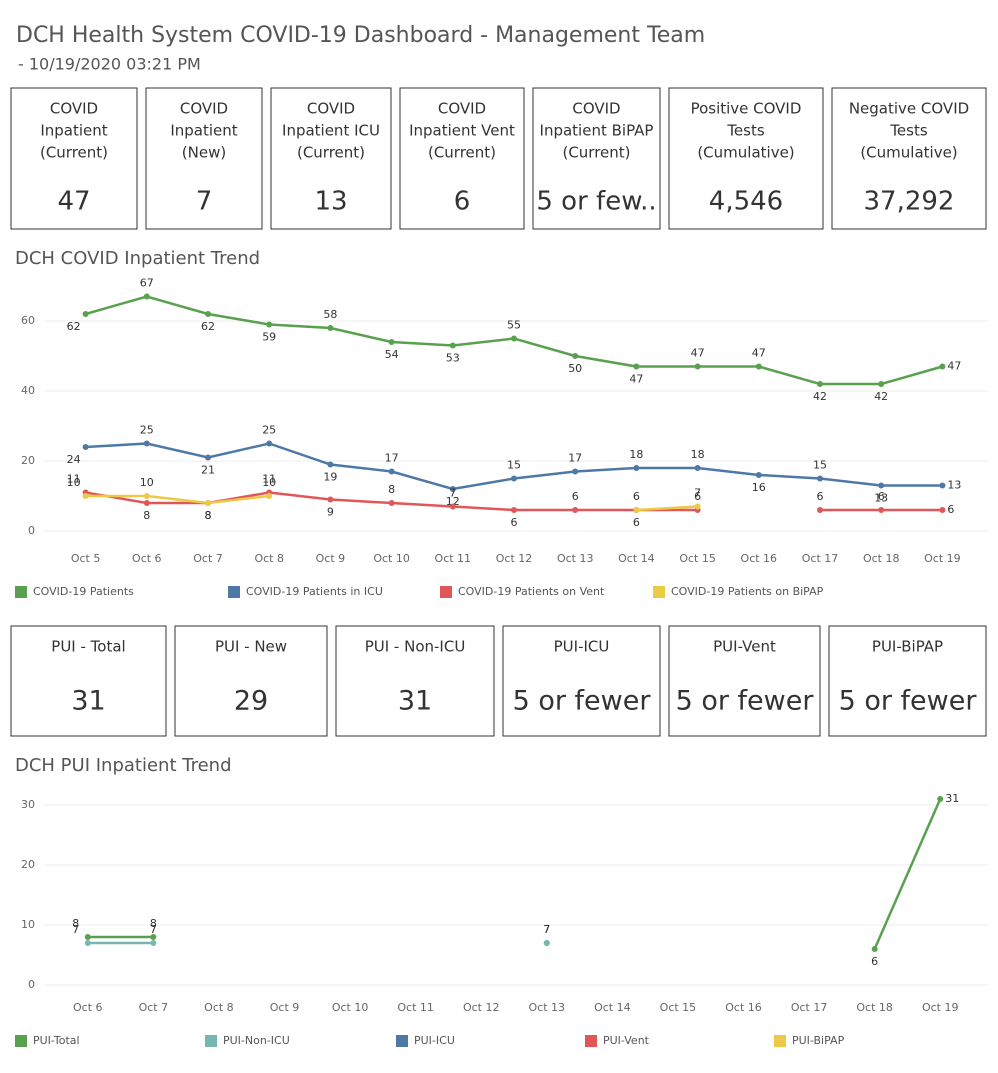 The image size is (998, 1073). Describe the element at coordinates (350, 1007) in the screenshot. I see `x-tick-label: Oct 10` at that location.